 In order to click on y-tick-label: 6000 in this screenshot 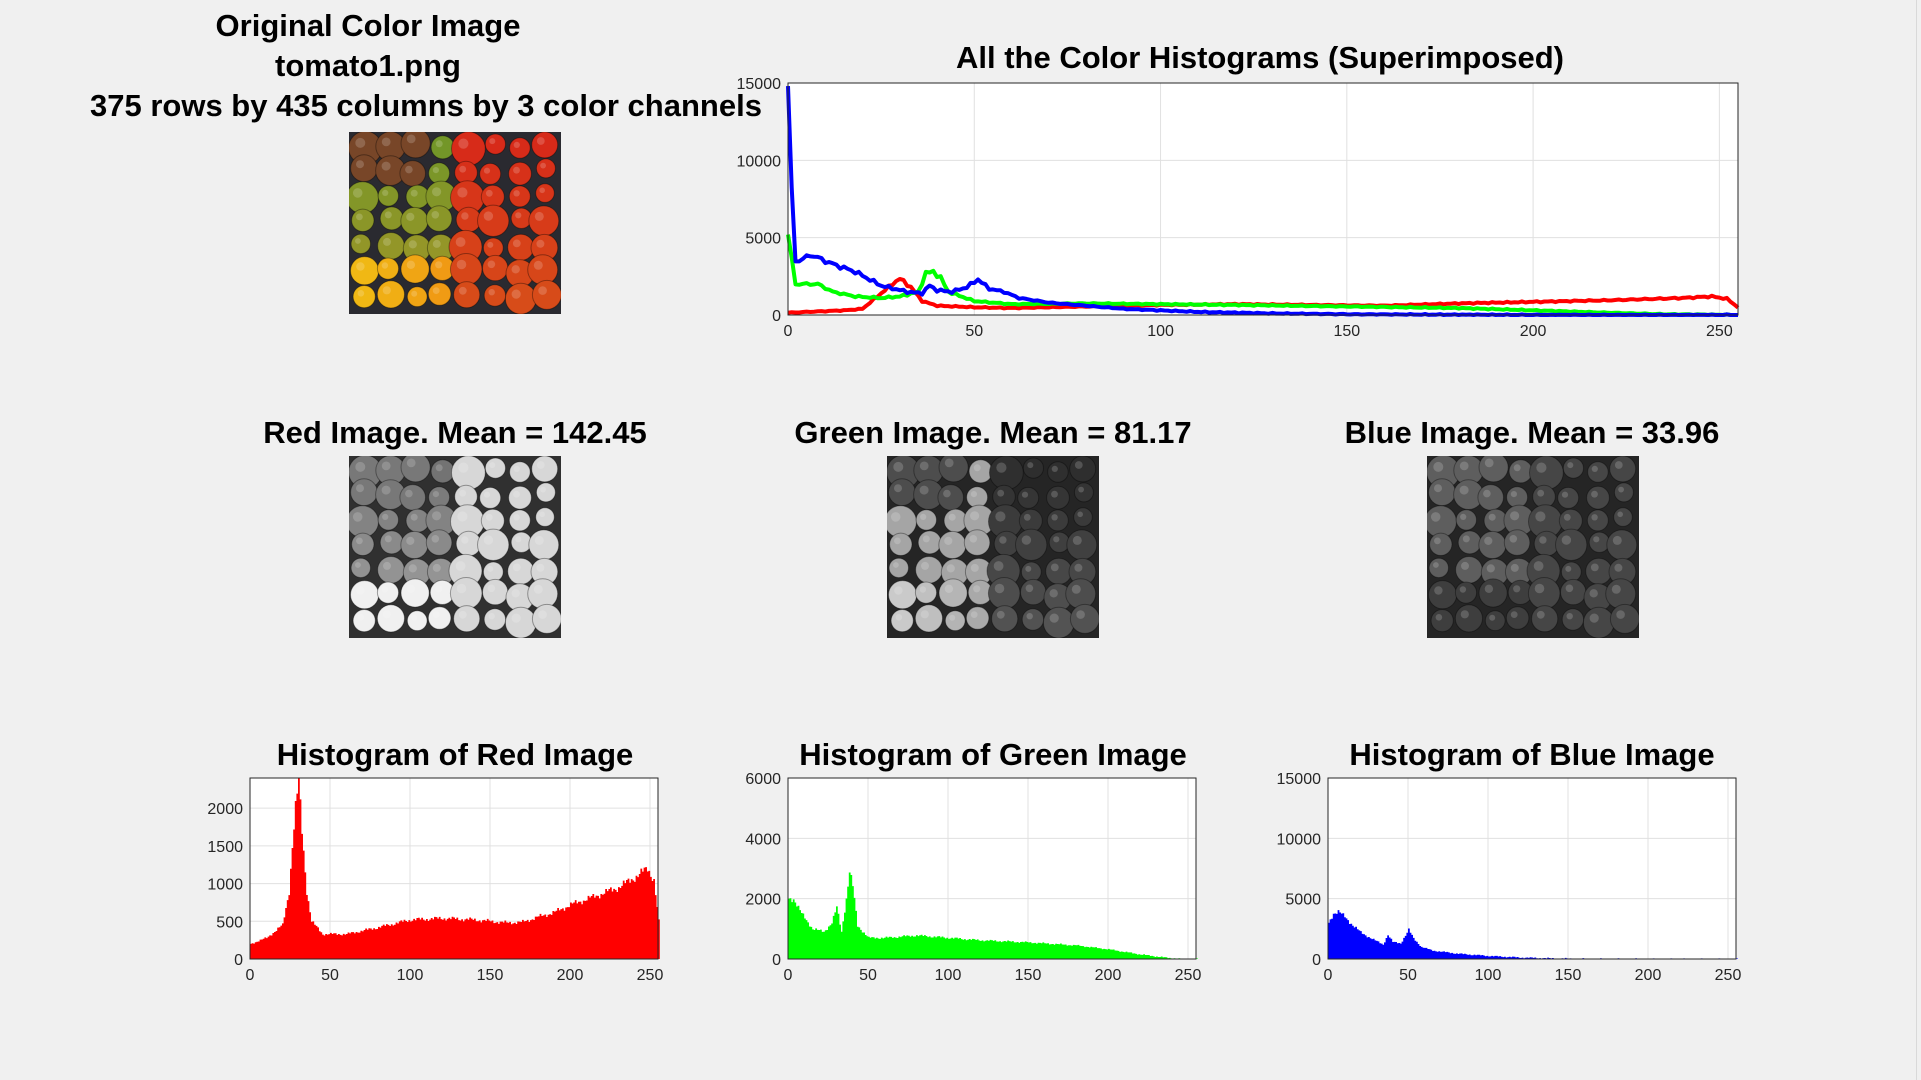, I will do `click(763, 779)`.